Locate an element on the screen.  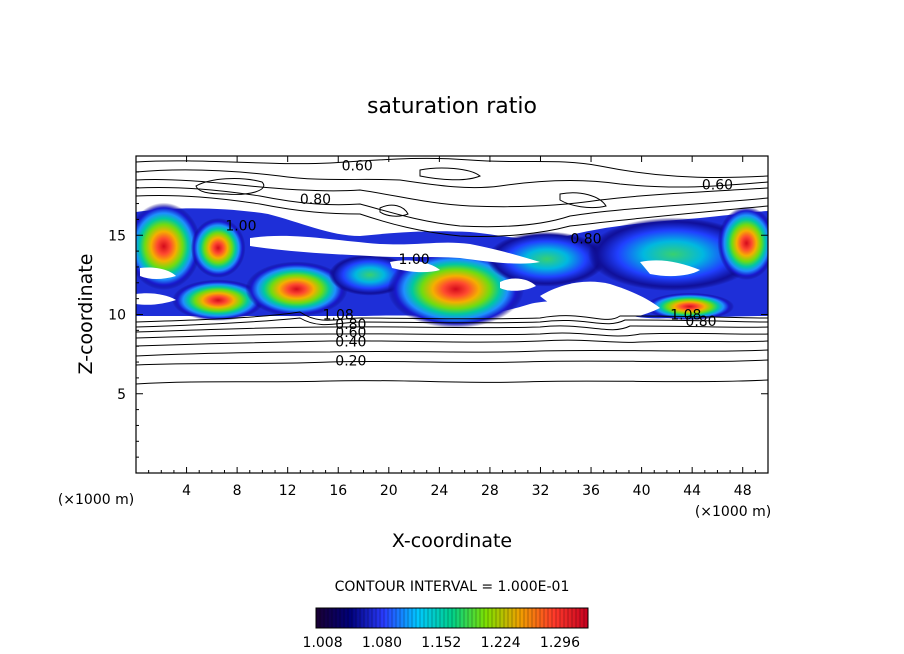
colorbar: 1.008 1.080 1.152 1.224 1.296 is located at coordinates (446, 629).